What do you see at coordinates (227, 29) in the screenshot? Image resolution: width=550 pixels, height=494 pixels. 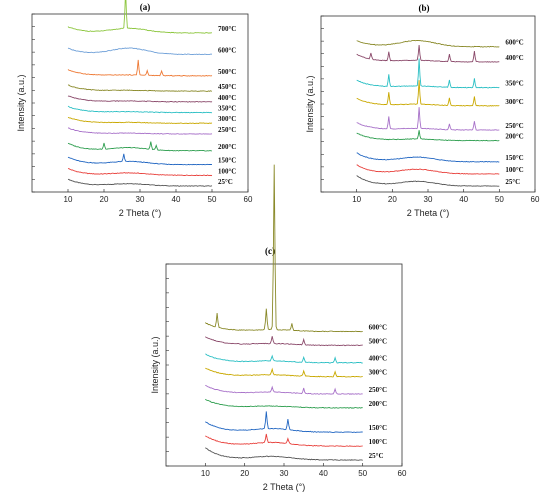 I see `series-label: 700°C` at bounding box center [227, 29].